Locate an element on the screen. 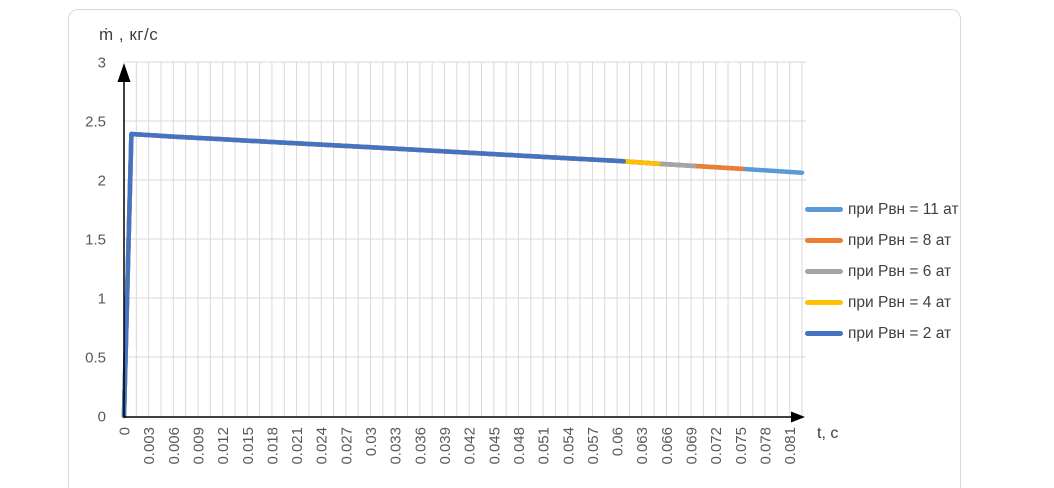  x-tick-label: 0.081 is located at coordinates (790, 446).